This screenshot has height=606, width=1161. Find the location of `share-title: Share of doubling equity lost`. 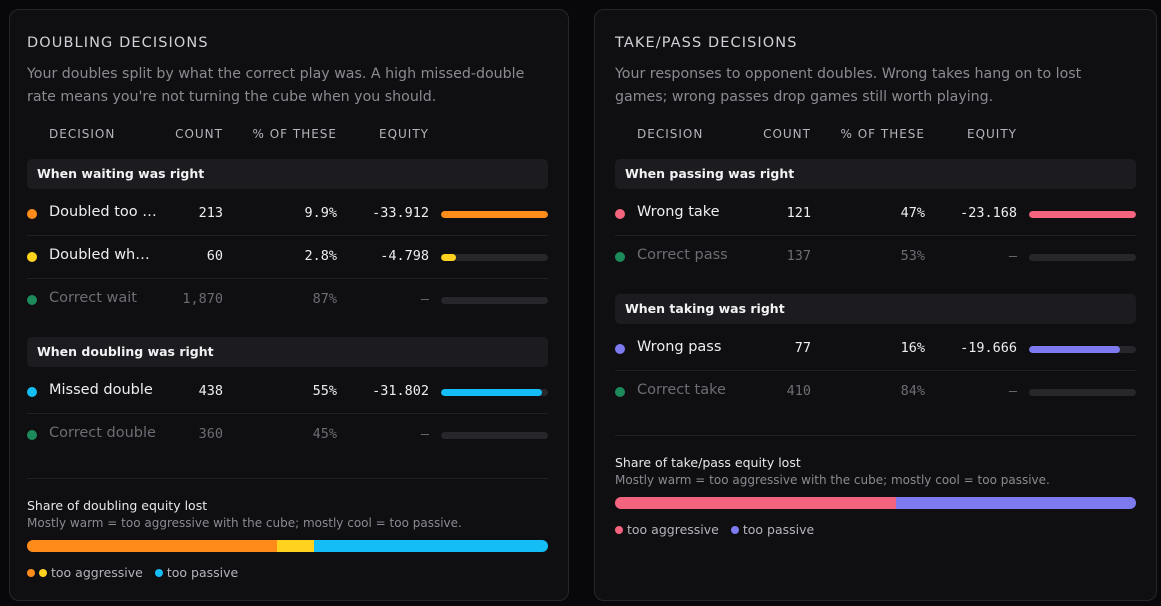

share-title: Share of doubling equity lost is located at coordinates (117, 505).